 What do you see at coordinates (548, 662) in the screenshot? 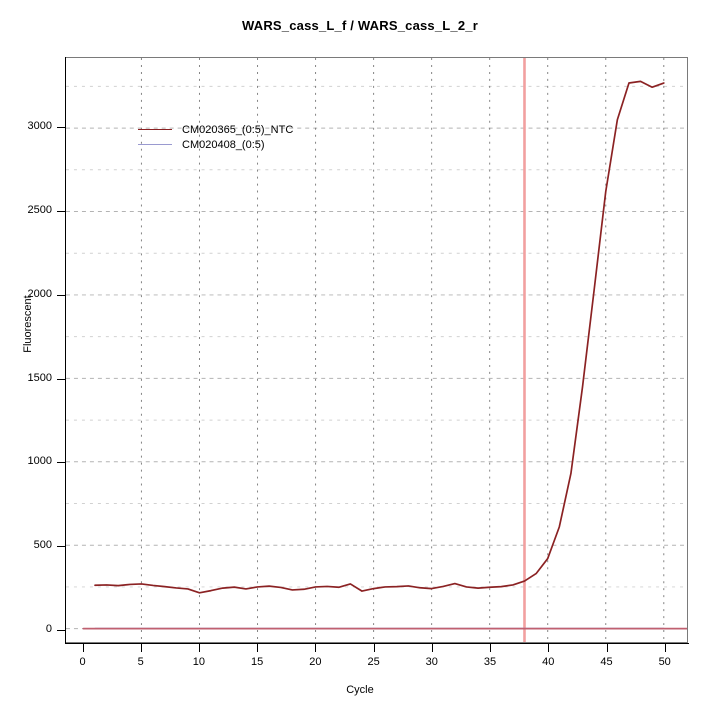
I see `x-tick-label: 40` at bounding box center [548, 662].